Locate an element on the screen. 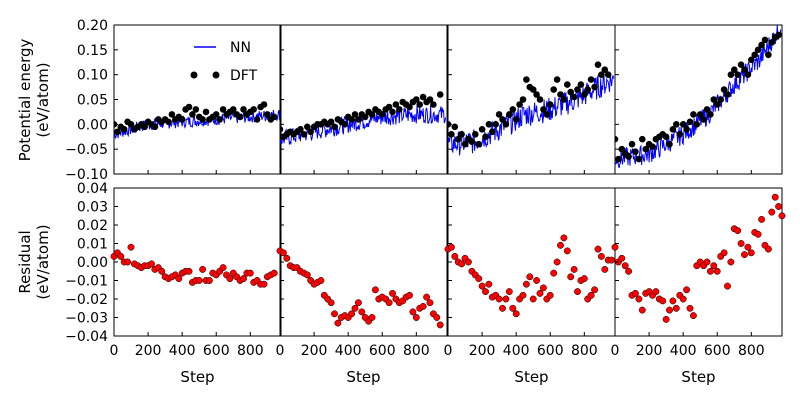  xaxis-title-panel-2: Step is located at coordinates (363, 377).